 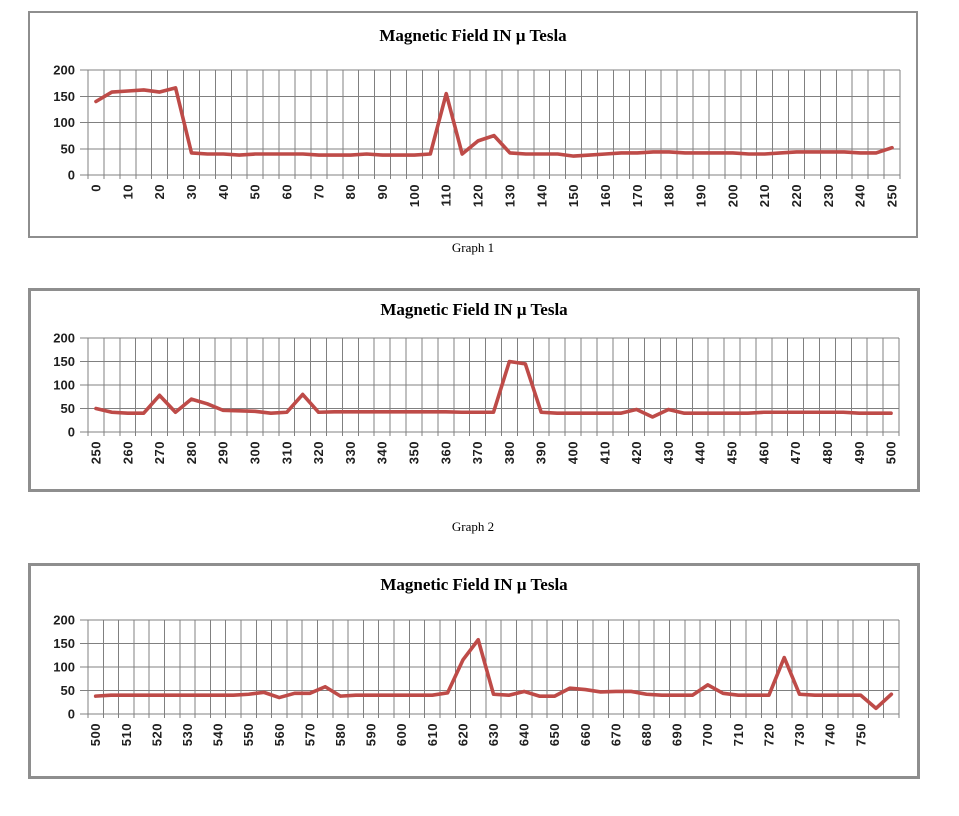 What do you see at coordinates (223, 452) in the screenshot?
I see `svg-text: 290` at bounding box center [223, 452].